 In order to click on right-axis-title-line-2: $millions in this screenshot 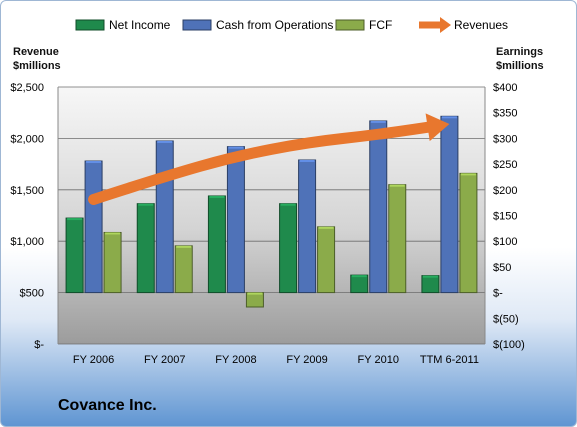, I will do `click(520, 66)`.